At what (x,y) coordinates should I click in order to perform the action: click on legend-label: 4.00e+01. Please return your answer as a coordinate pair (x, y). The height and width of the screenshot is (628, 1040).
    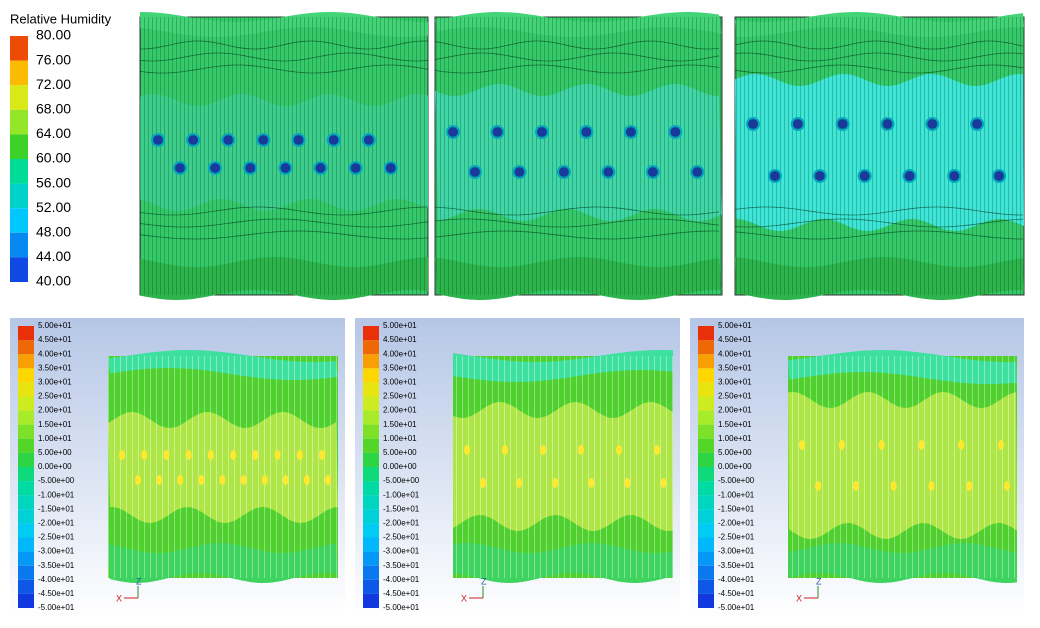
    Looking at the image, I should click on (400, 353).